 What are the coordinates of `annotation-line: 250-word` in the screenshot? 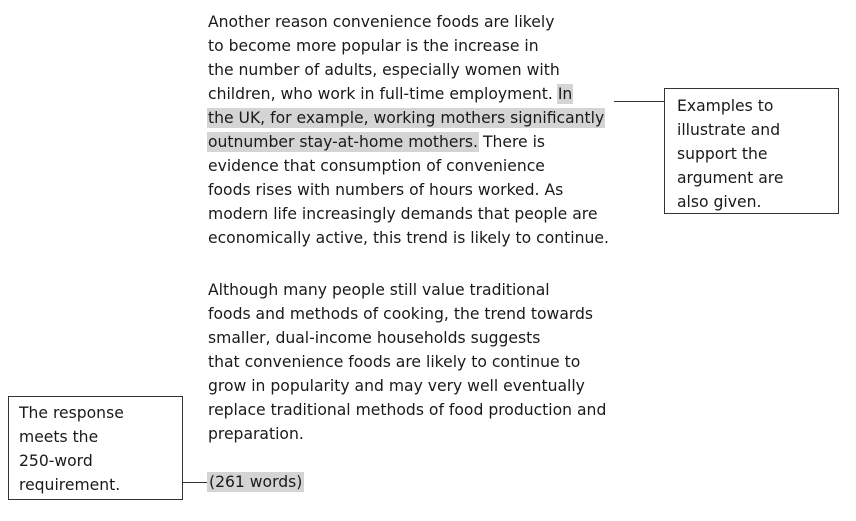 It's located at (56, 461).